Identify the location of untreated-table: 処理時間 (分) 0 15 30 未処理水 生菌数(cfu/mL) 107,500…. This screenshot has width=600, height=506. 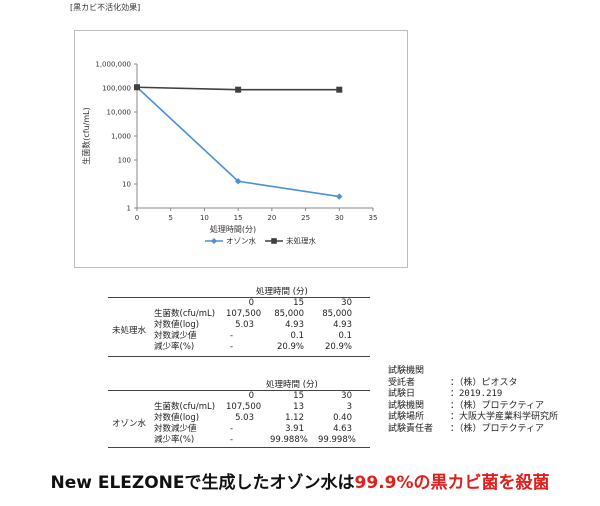
(239, 321).